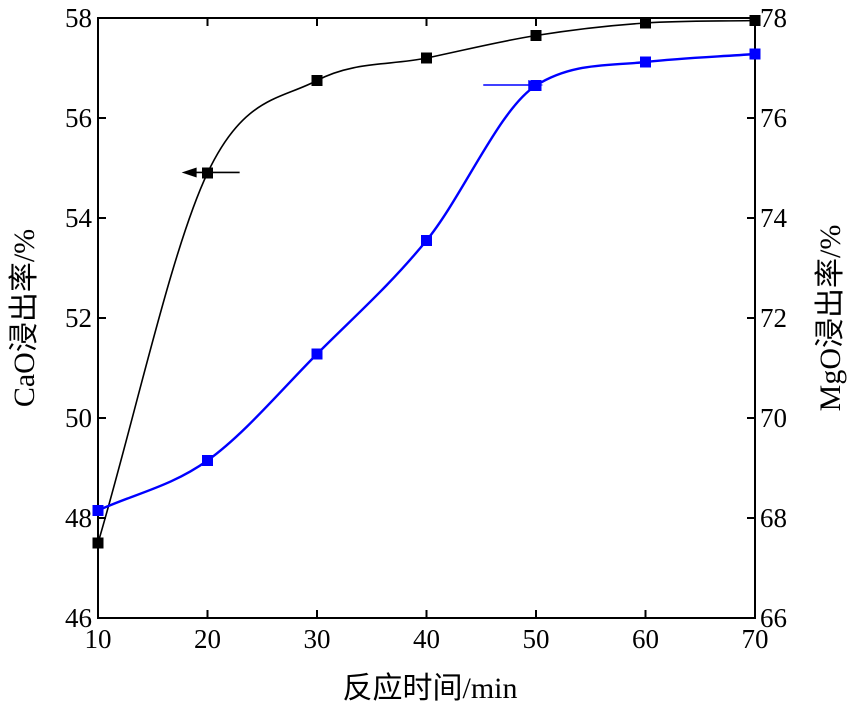 The image size is (850, 708). What do you see at coordinates (78, 518) in the screenshot?
I see `y-tick-label: 48` at bounding box center [78, 518].